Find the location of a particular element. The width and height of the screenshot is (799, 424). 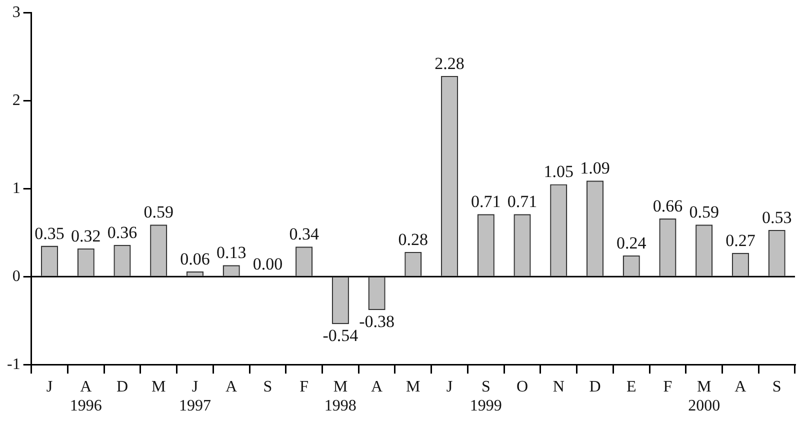

data-label: 0.66 is located at coordinates (667, 206).